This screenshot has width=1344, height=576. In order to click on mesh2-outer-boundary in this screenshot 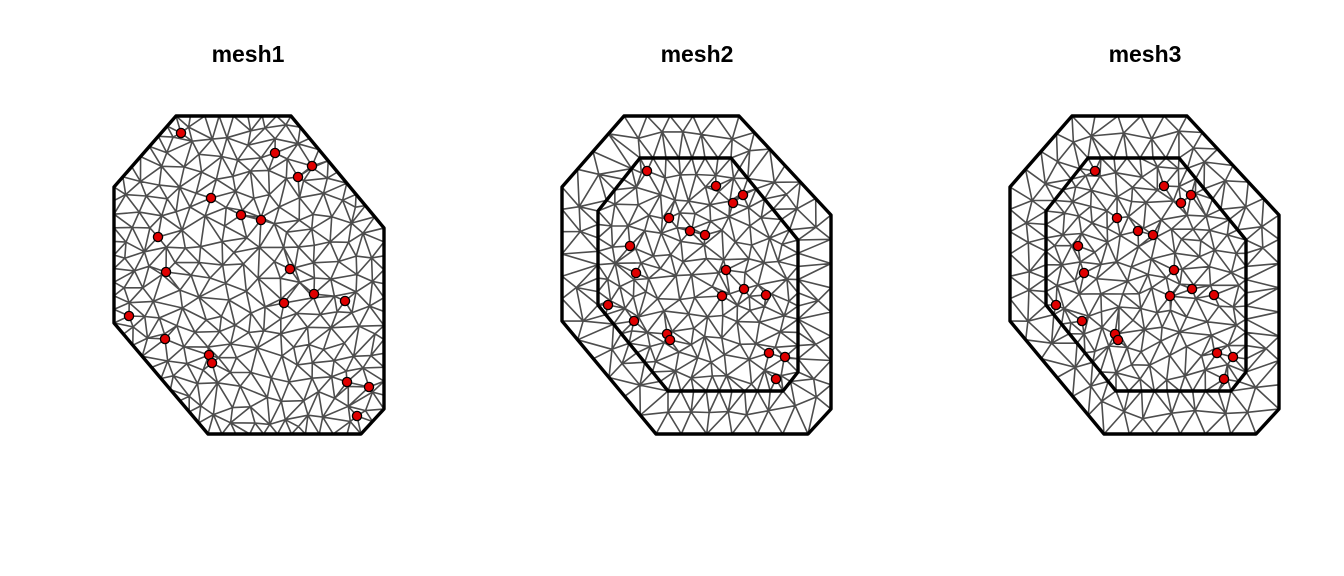, I will do `click(696, 275)`.